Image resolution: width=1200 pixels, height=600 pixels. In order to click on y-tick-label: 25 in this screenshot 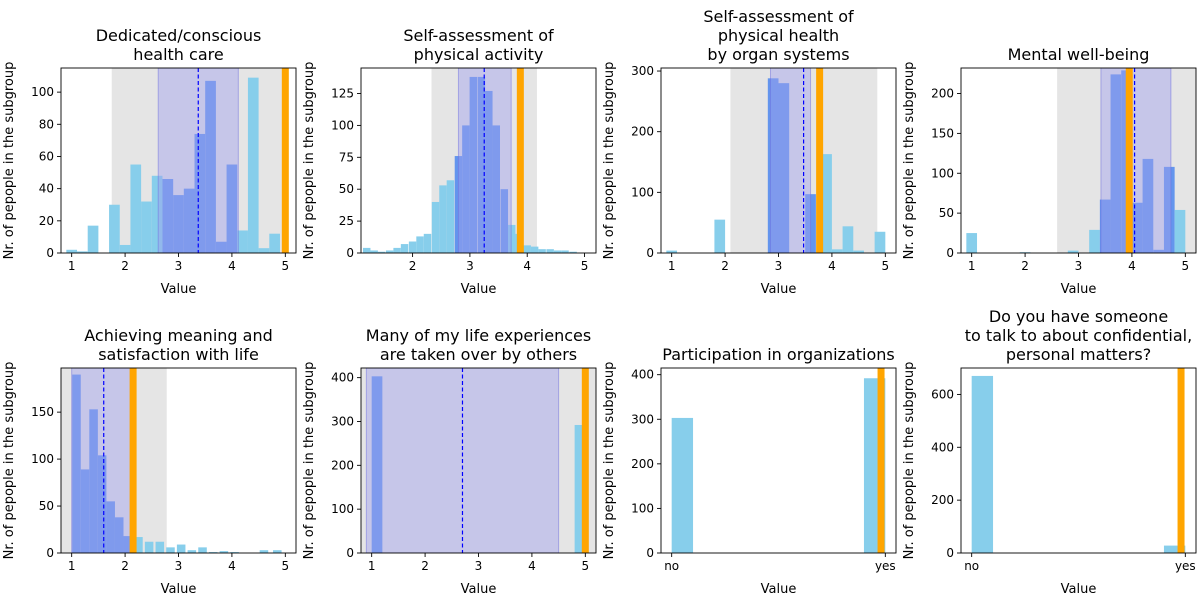, I will do `click(346, 221)`.